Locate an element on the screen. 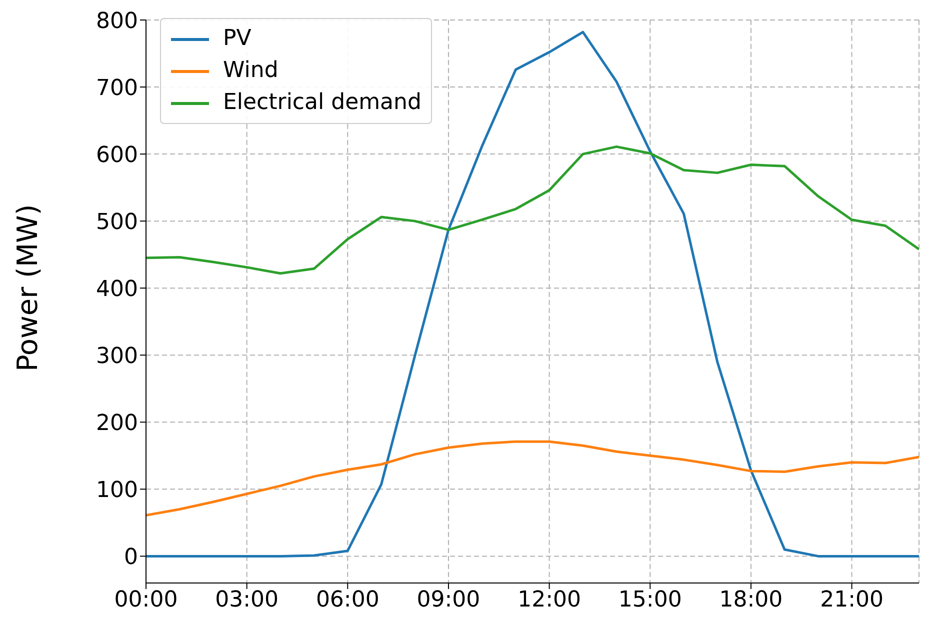 This screenshot has width=935, height=626. y-tick-label: 400 is located at coordinates (117, 289).